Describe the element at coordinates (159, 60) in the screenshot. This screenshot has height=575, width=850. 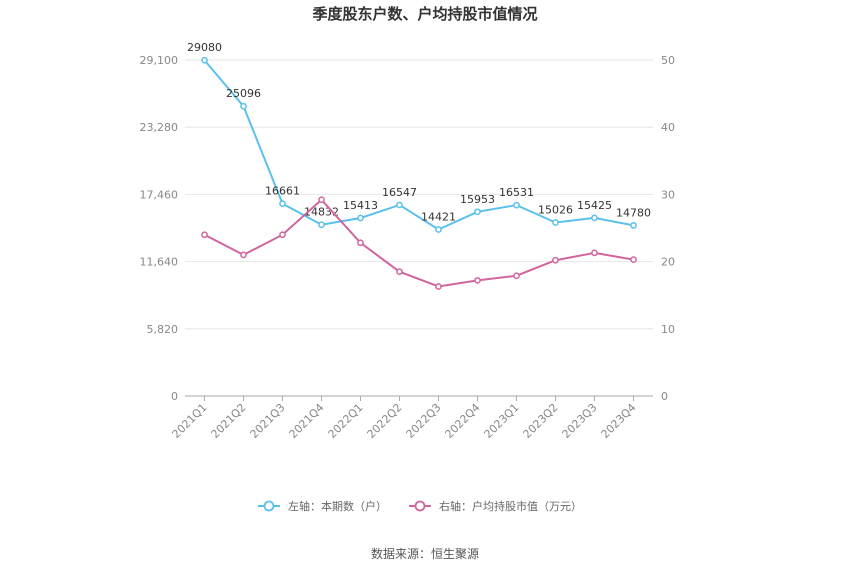
I see `left-tick-label: 29,100` at that location.